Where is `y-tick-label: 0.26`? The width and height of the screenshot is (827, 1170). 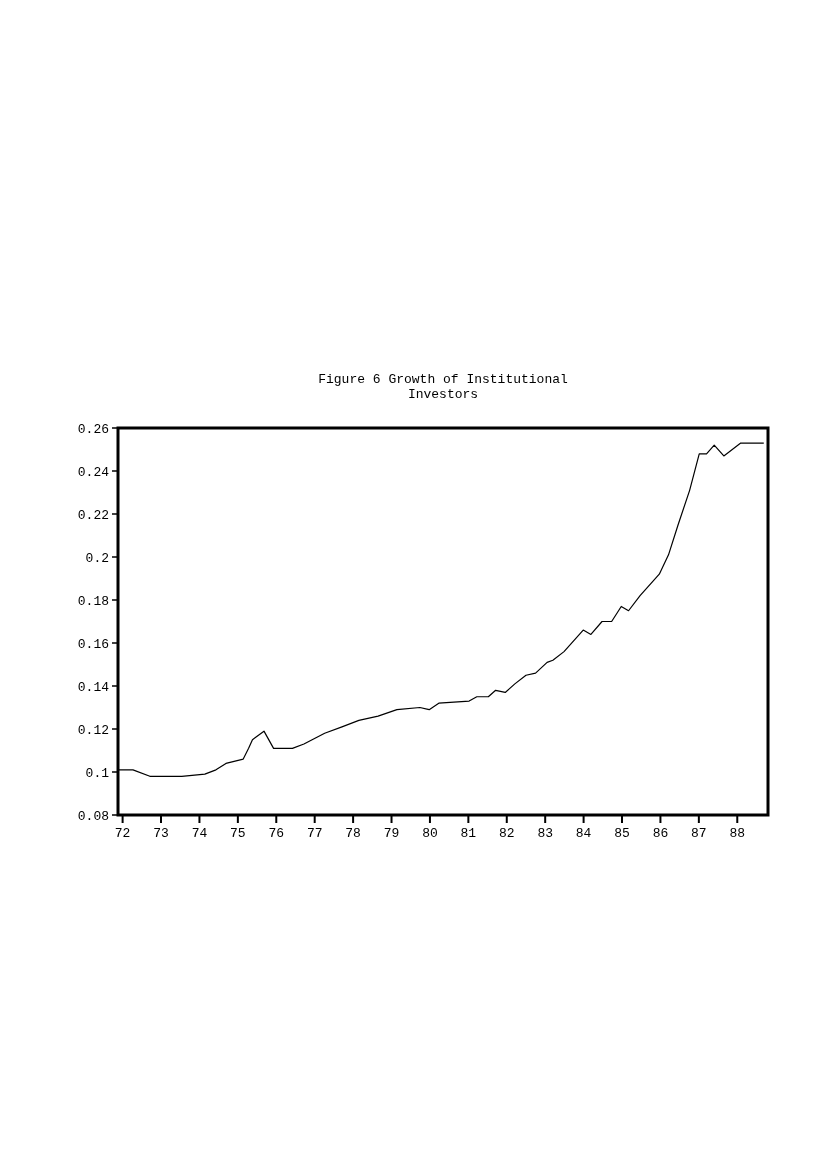
y-tick-label: 0.26 is located at coordinates (93, 429).